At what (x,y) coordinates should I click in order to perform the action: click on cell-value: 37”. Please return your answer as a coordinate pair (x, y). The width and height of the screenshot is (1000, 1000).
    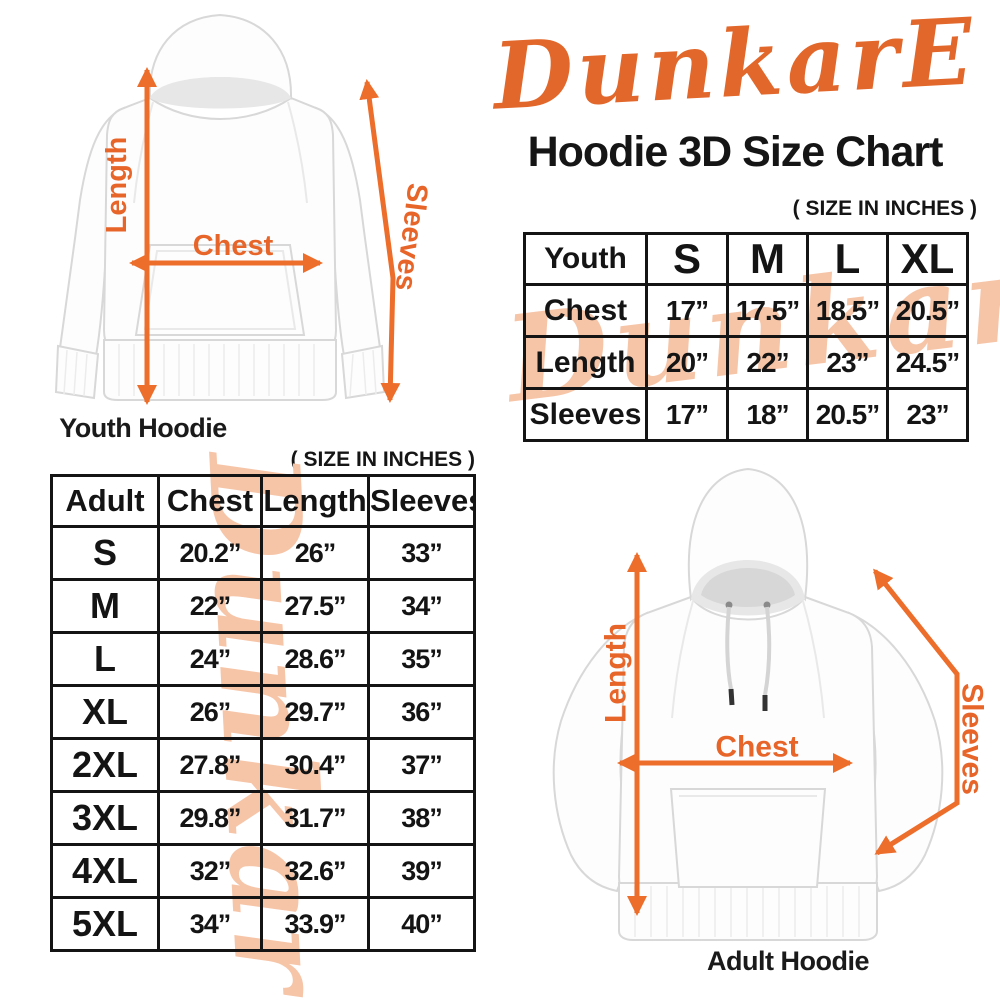
    Looking at the image, I should click on (421, 765).